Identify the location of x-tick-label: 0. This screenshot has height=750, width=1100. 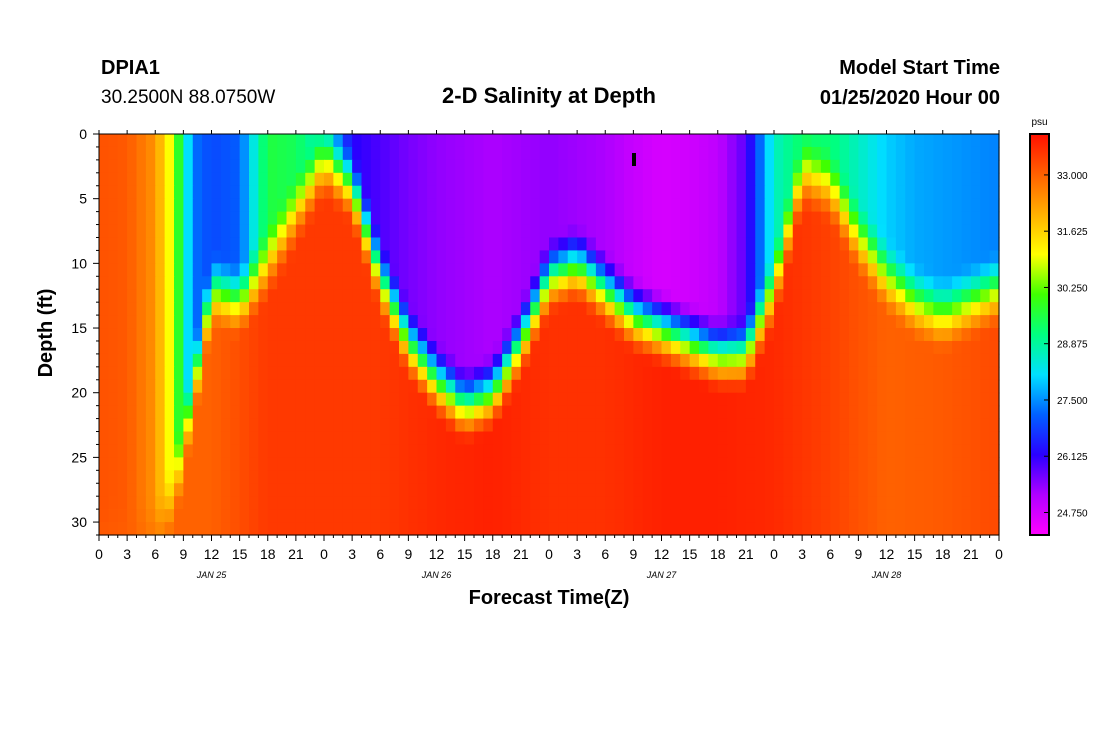
(549, 554).